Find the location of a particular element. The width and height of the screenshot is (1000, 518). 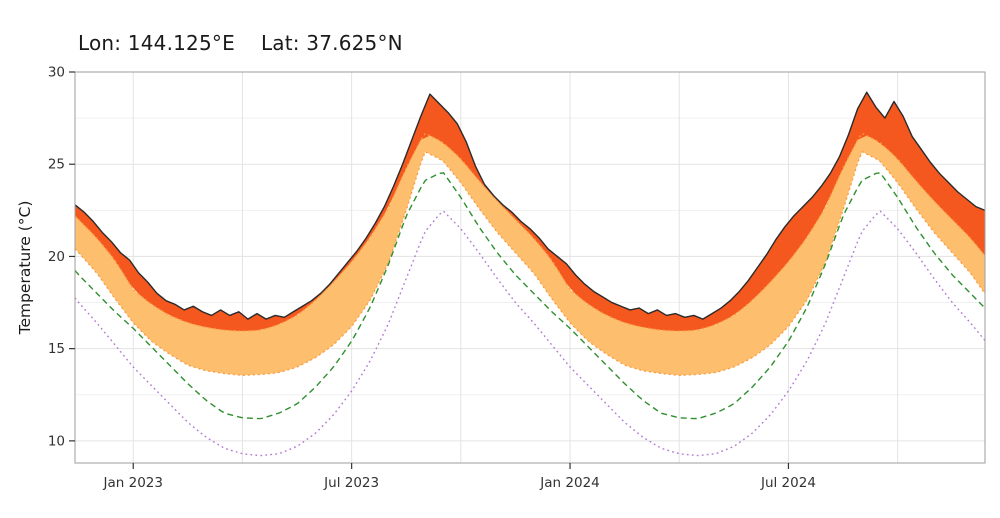

chart-title: Lon: 144.125°E Lat: 37.625°N is located at coordinates (240, 43).